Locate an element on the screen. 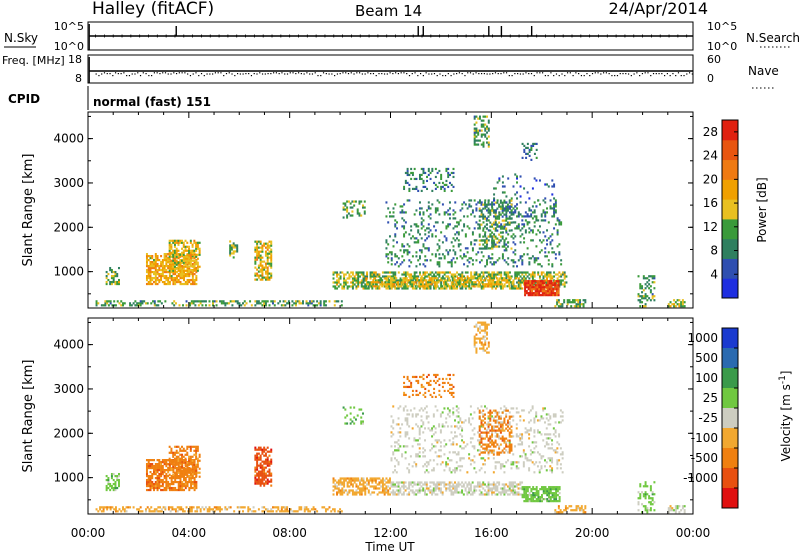  freq-panel: Freq. [MHz] 18 8 60 0 Nave is located at coordinates (390, 71).